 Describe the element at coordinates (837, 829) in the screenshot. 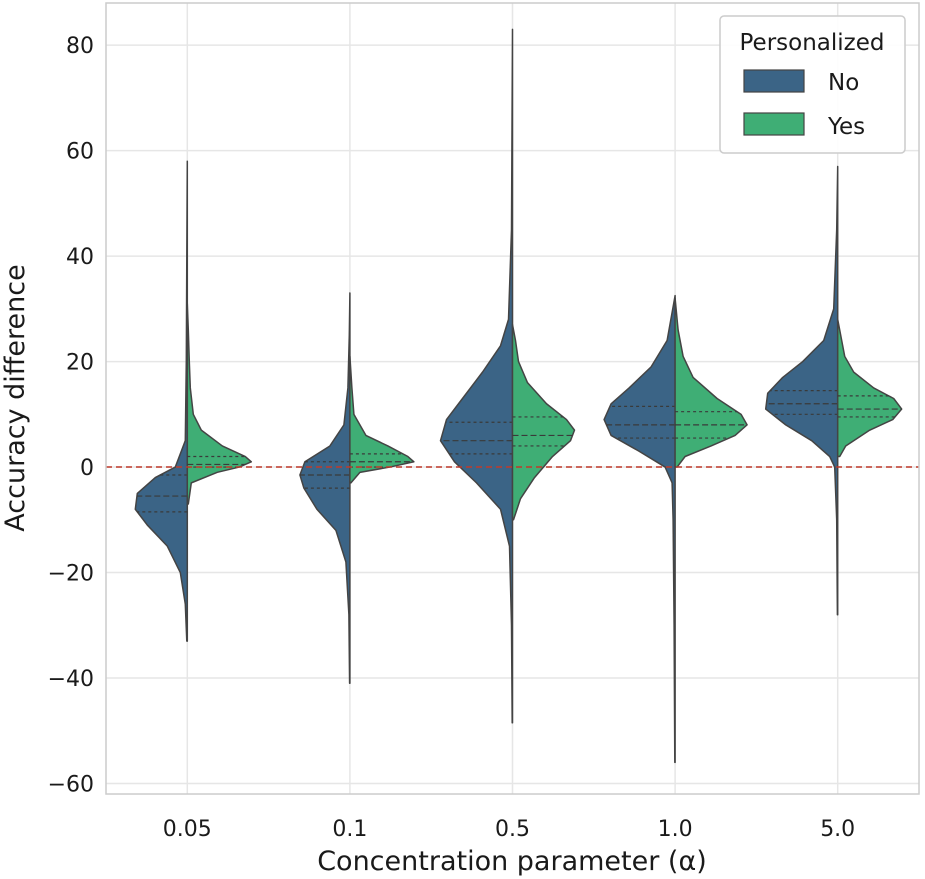

I see `x-tick-label: 5.0` at that location.